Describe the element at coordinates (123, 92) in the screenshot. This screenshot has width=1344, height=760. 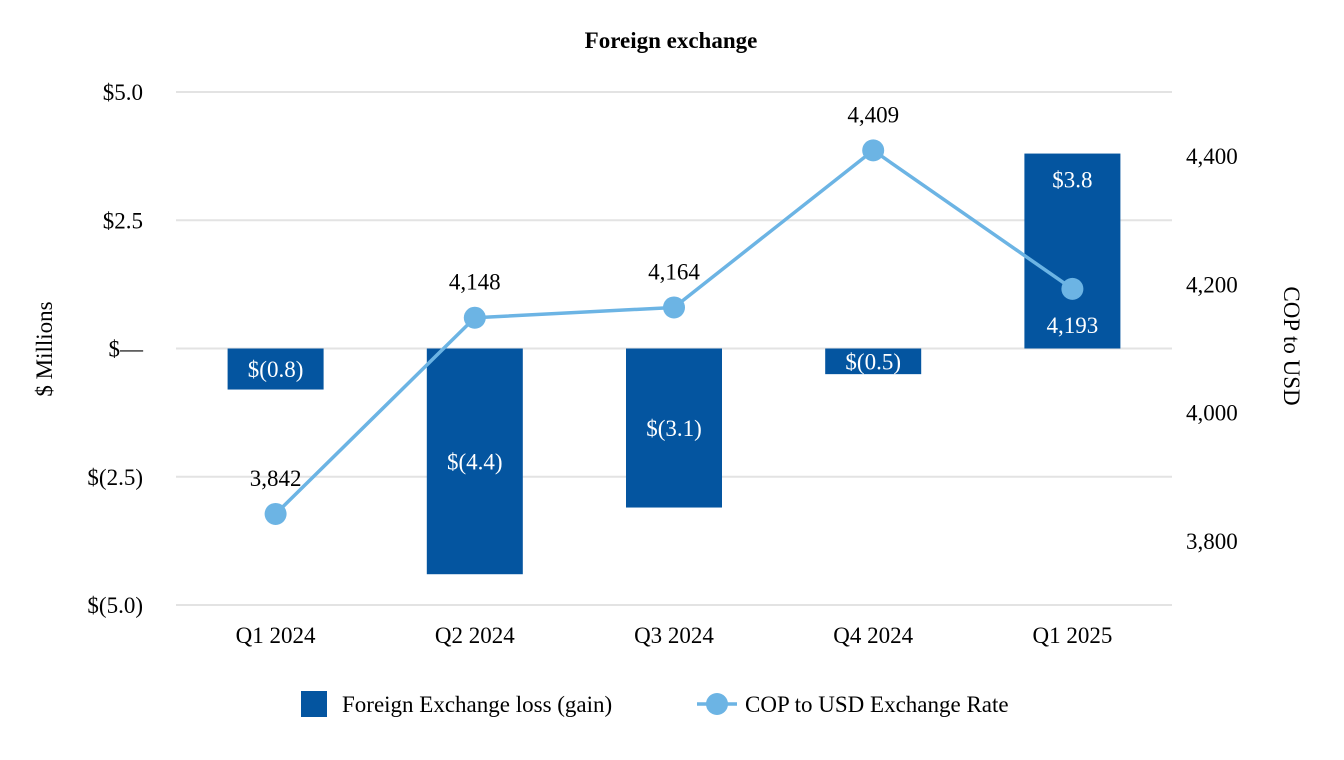
I see `left-tick-label: $5.0` at that location.